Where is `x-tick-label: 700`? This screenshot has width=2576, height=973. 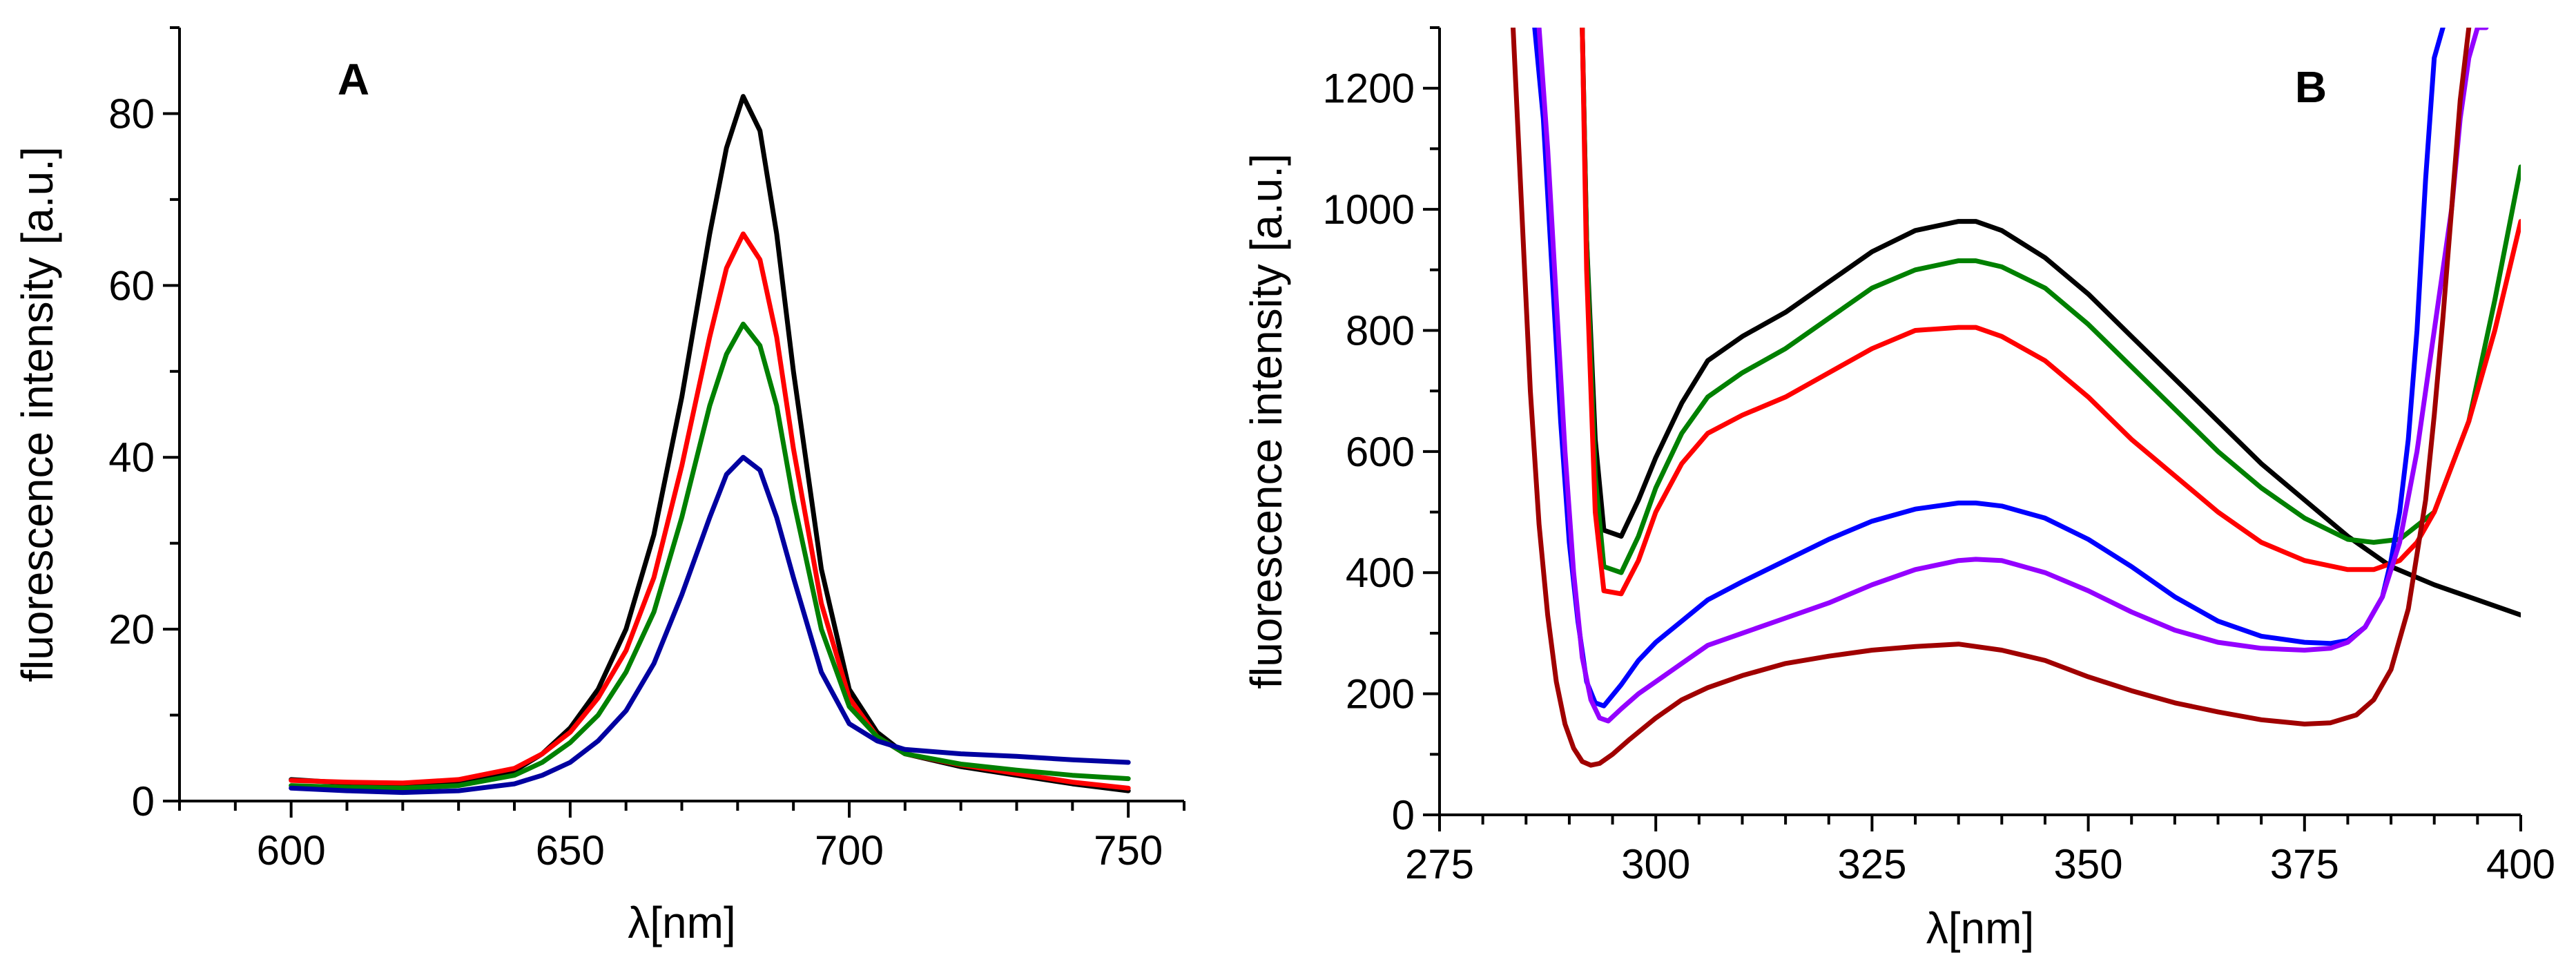 x-tick-label: 700 is located at coordinates (850, 850).